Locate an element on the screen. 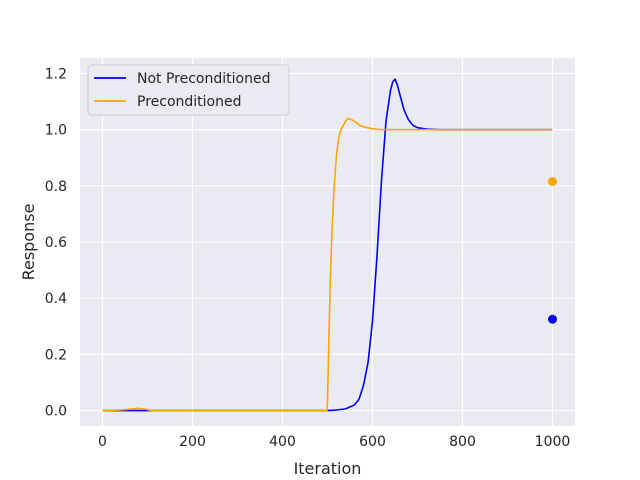 The width and height of the screenshot is (640, 480). y-tick-label: 0.4 is located at coordinates (56, 299).